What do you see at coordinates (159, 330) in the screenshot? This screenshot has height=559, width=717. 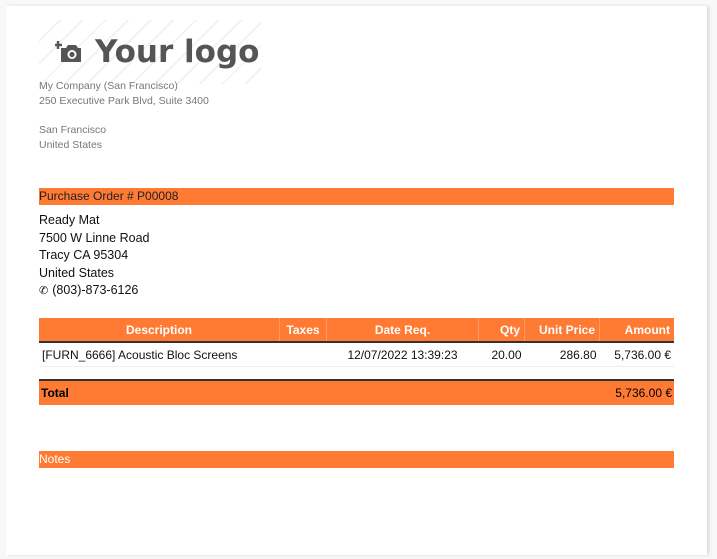 I see `header-description: Description` at bounding box center [159, 330].